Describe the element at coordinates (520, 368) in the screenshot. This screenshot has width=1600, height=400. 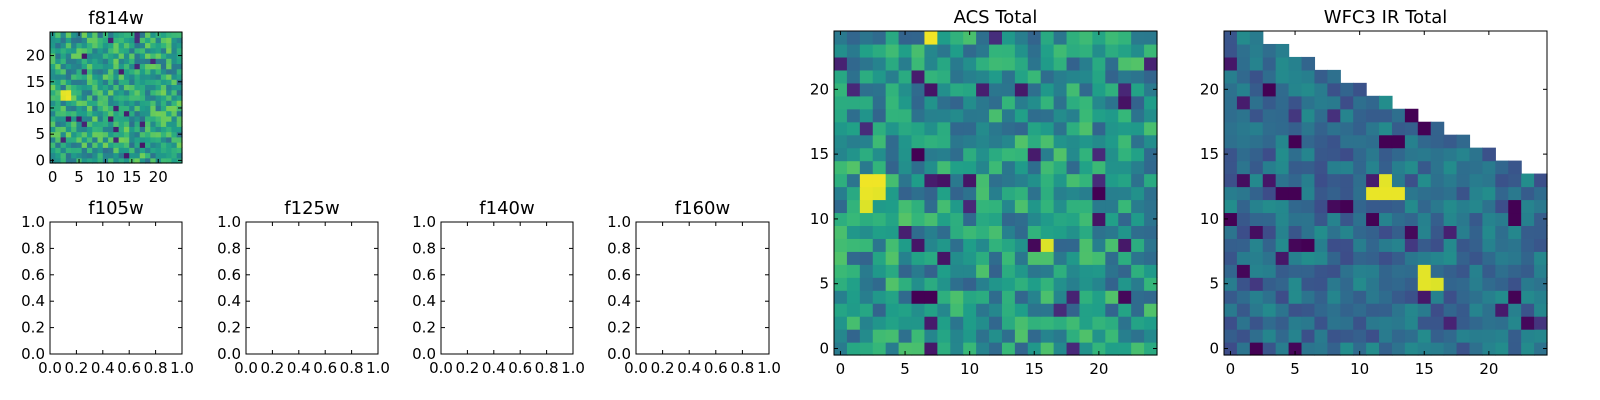
I see `x-tick-label: 0.6` at that location.